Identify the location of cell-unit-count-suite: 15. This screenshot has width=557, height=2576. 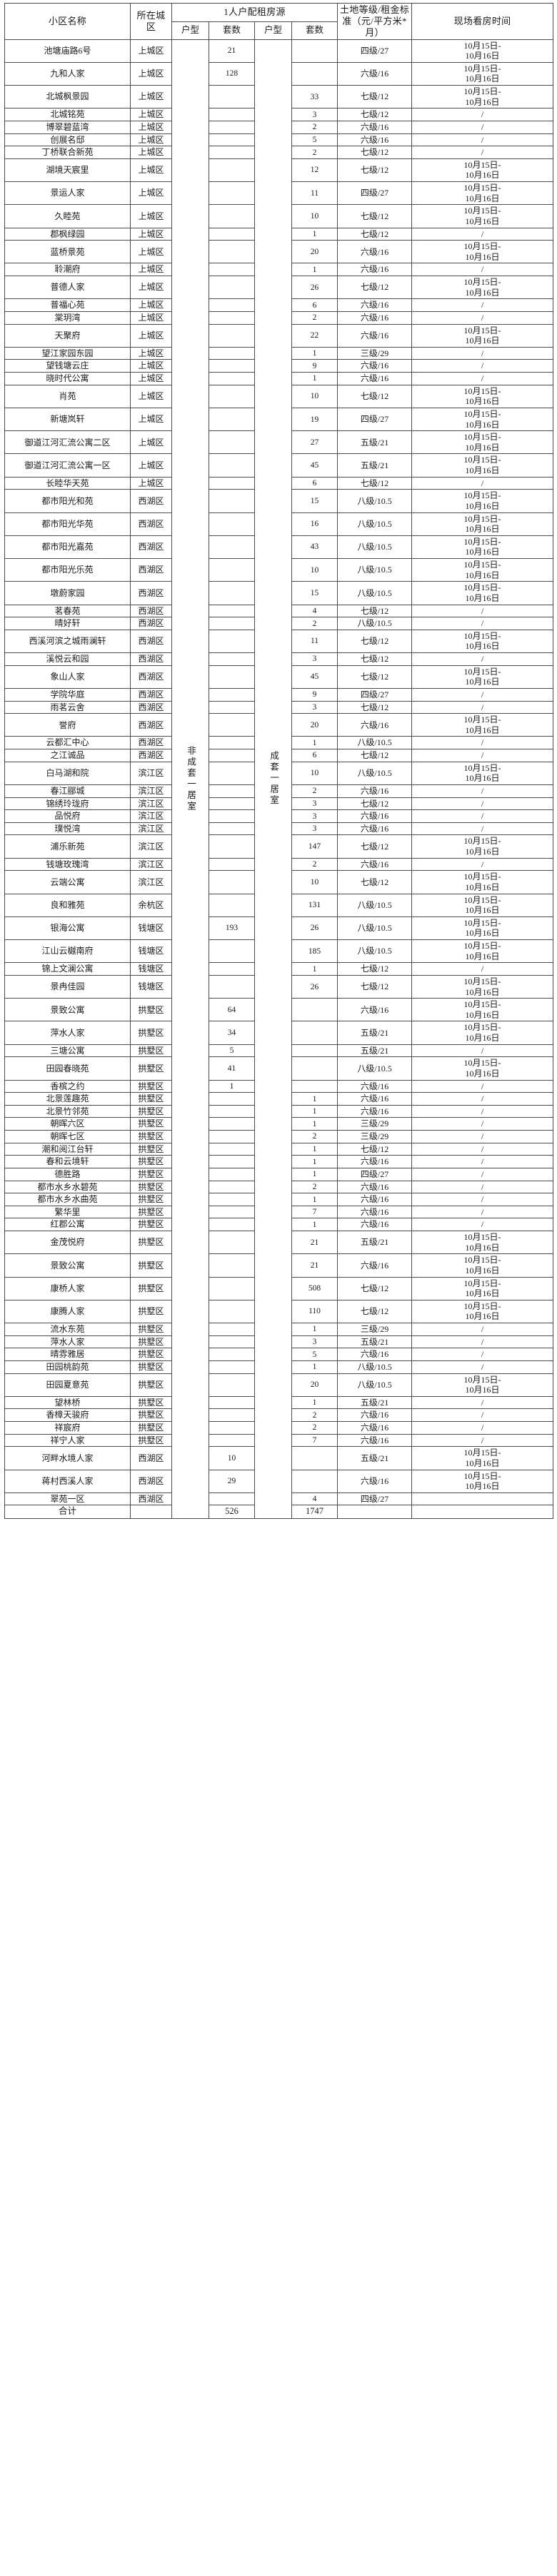
(314, 501).